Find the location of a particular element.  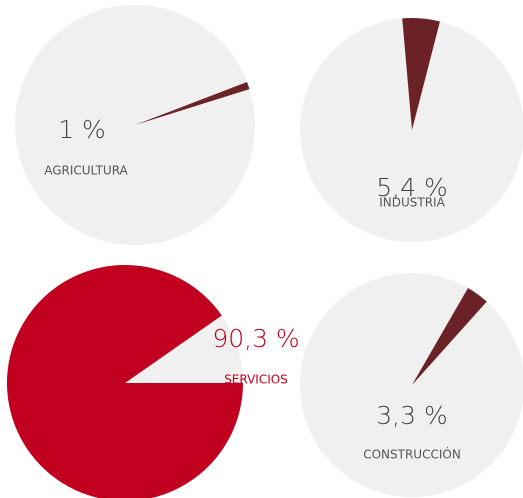

category-label: SERVICIOS is located at coordinates (256, 380).